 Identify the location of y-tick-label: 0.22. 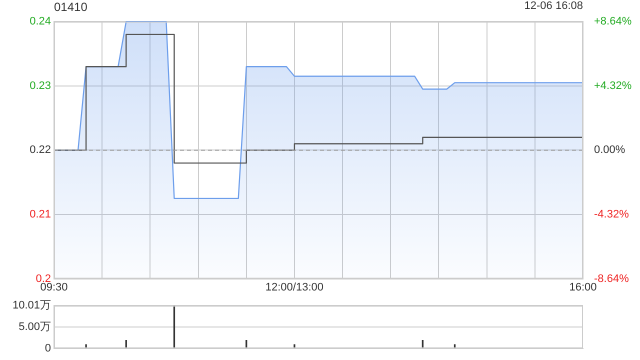
(40, 150).